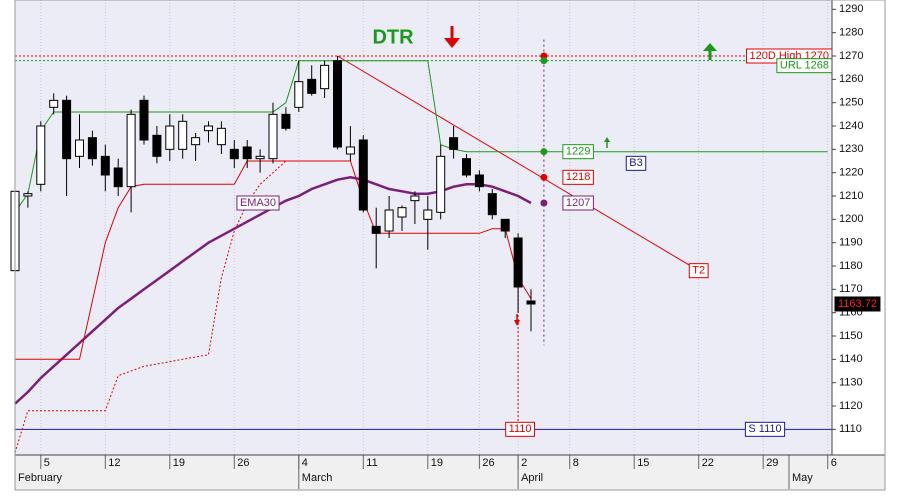  What do you see at coordinates (858, 227) in the screenshot?
I see `y-axis-area` at bounding box center [858, 227].